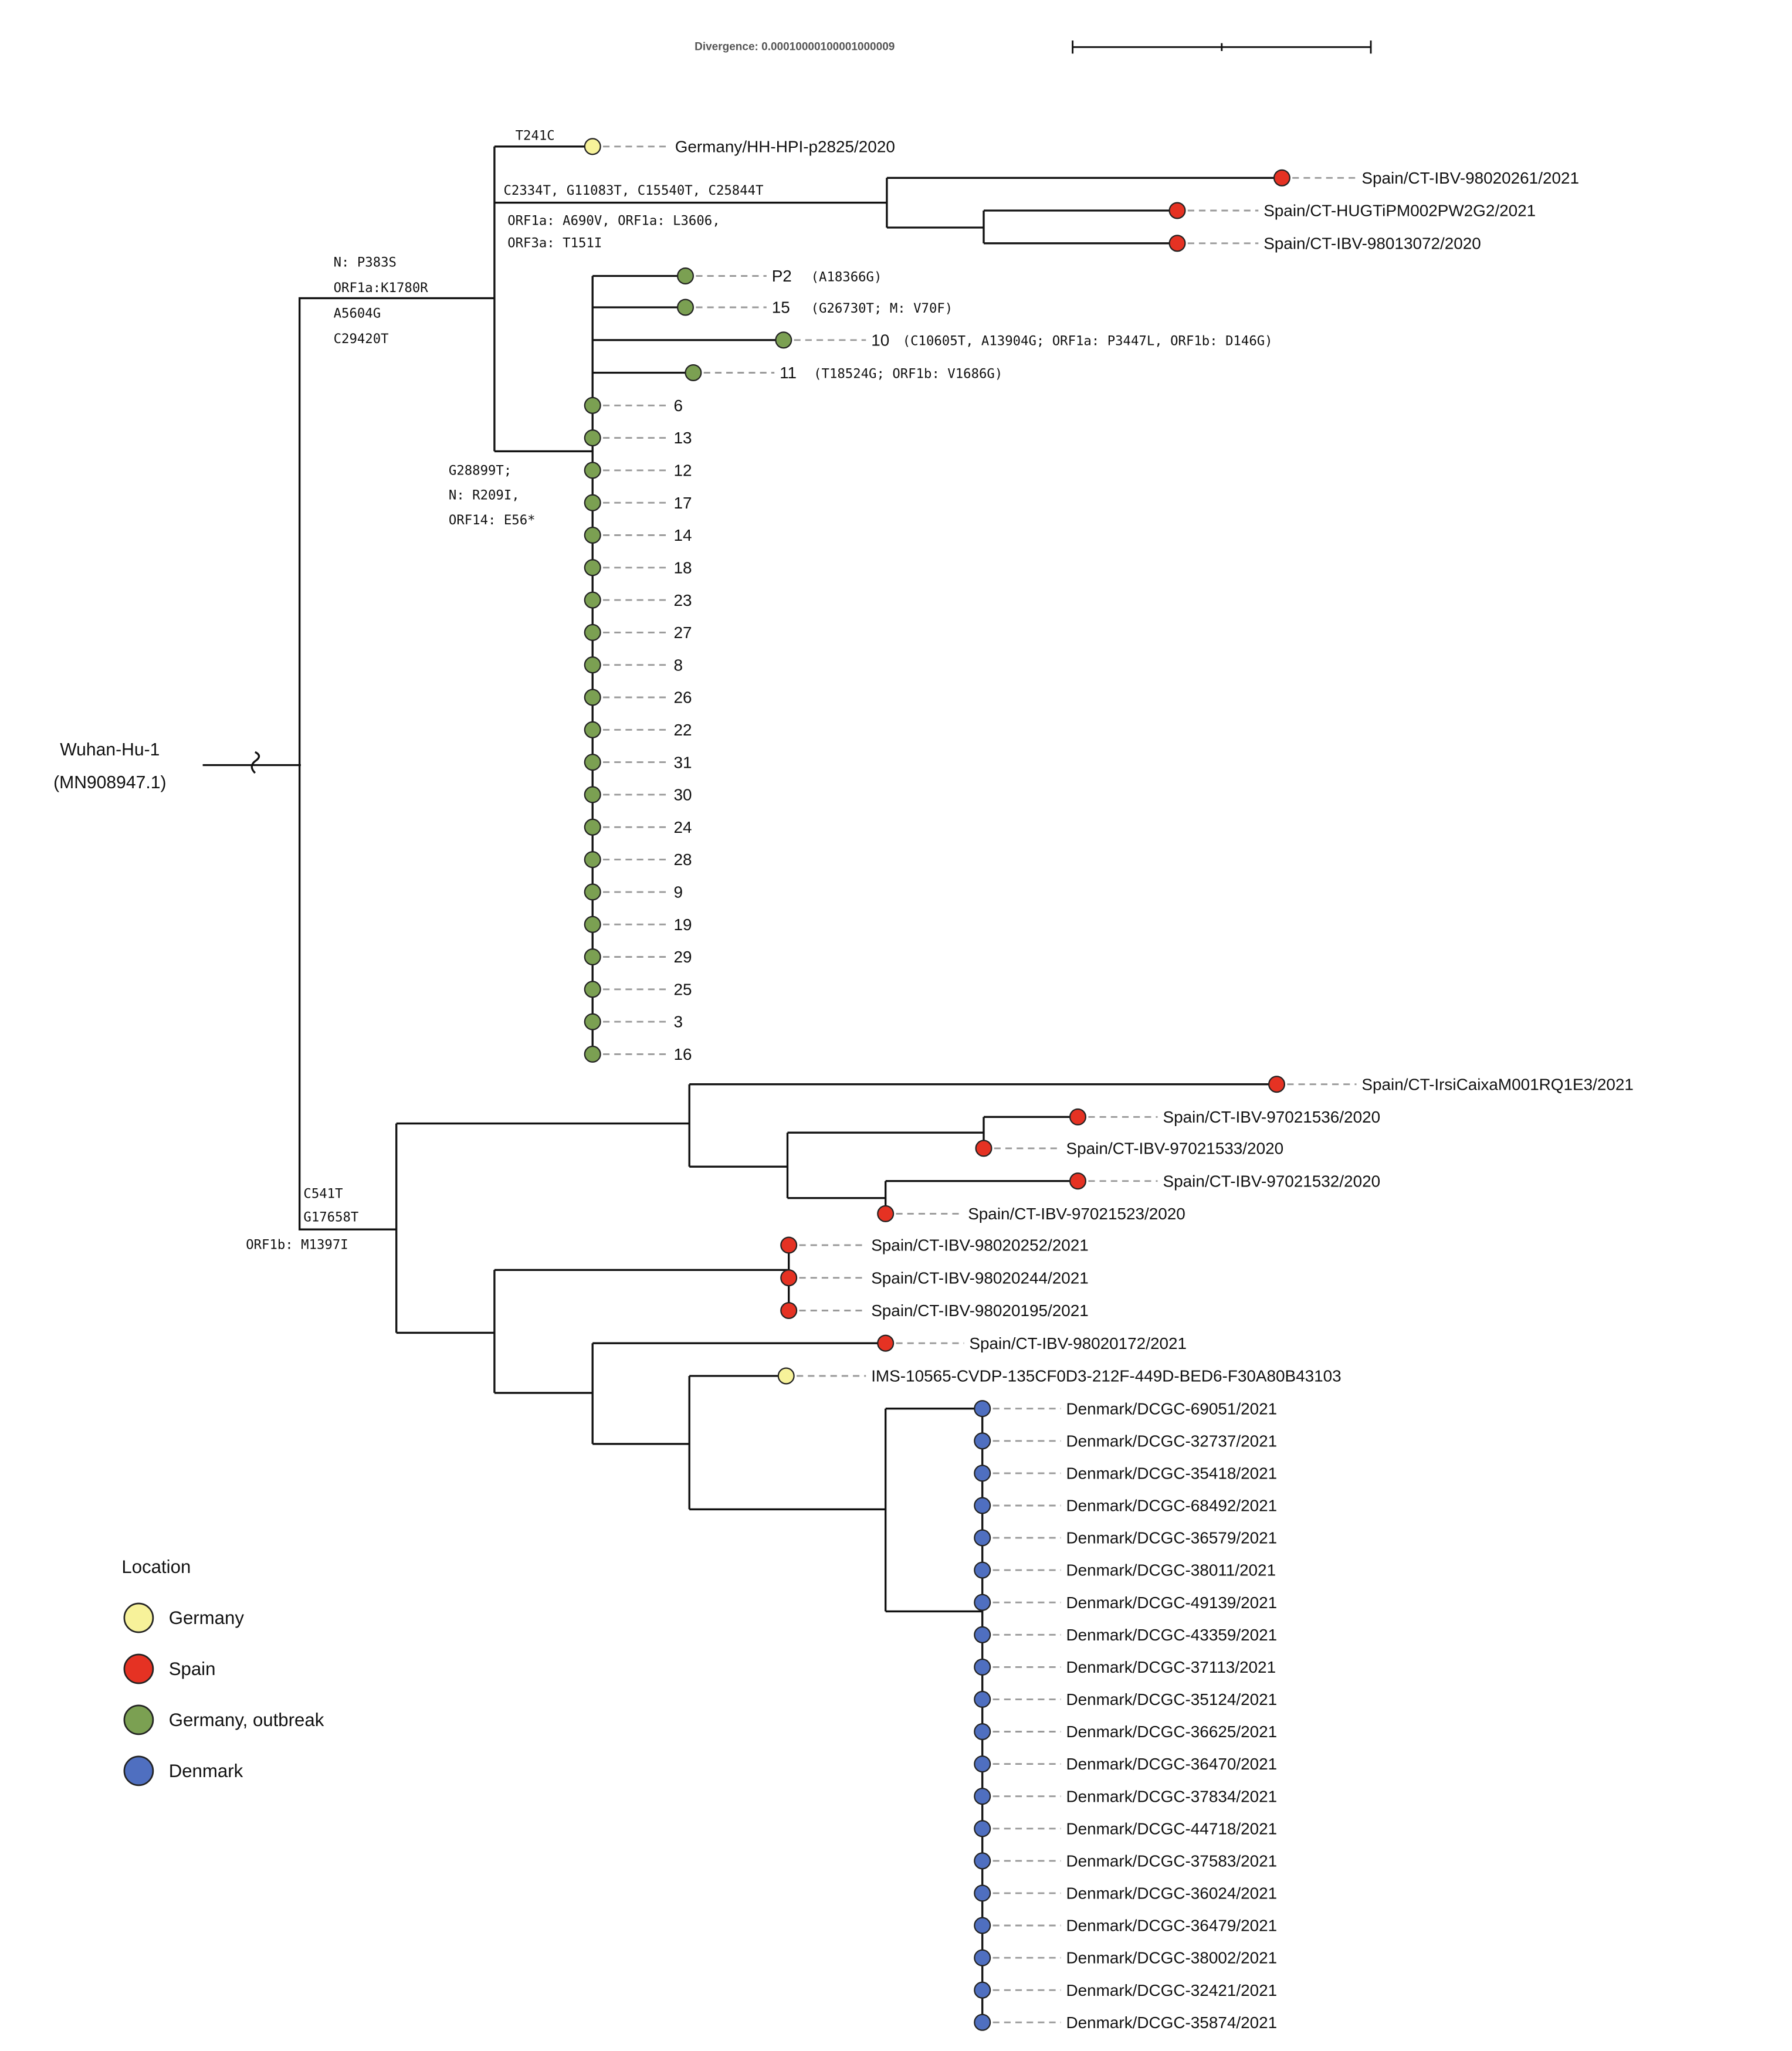 Image resolution: width=1792 pixels, height=2051 pixels. What do you see at coordinates (592, 535) in the screenshot?
I see `tip-outbreak-14-node` at bounding box center [592, 535].